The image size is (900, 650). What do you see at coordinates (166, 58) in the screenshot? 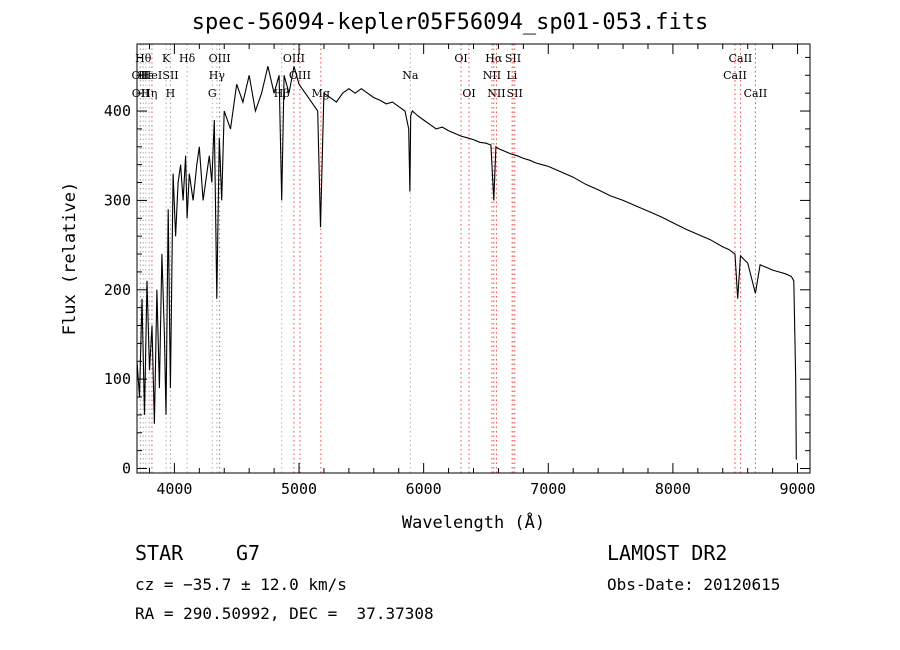
I see `line-label: K` at bounding box center [166, 58].